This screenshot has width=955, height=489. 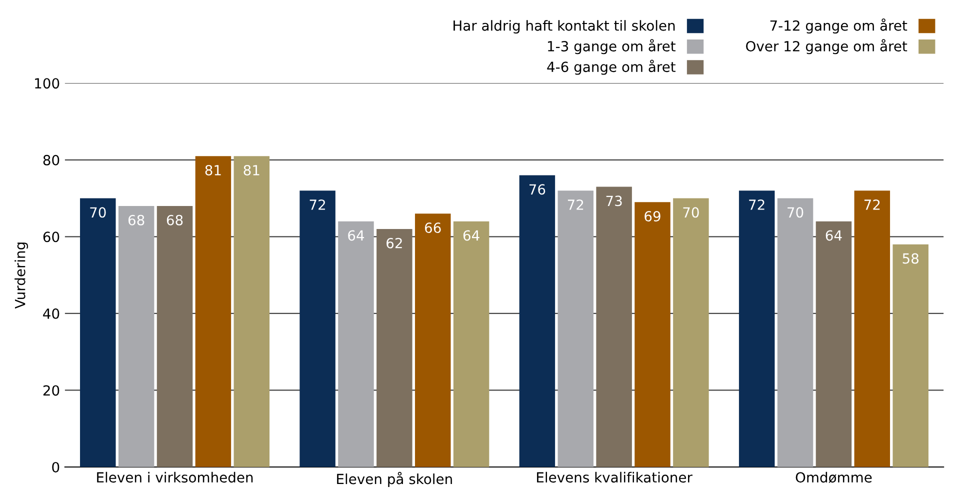 What do you see at coordinates (394, 243) in the screenshot?
I see `data-label: 62` at bounding box center [394, 243].